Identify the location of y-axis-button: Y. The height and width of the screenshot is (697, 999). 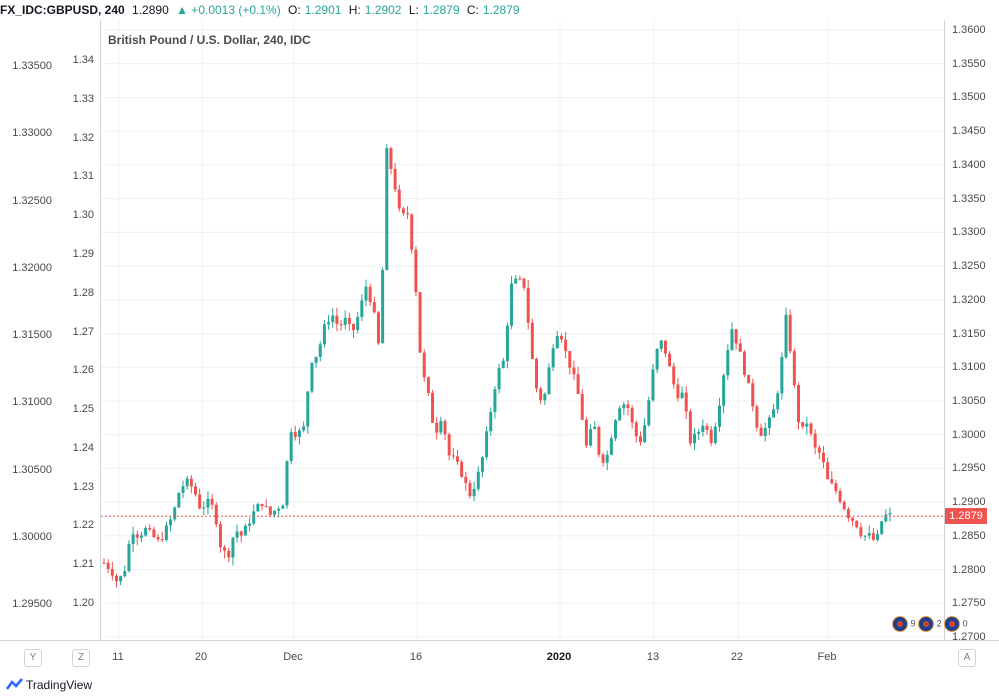
(33, 658).